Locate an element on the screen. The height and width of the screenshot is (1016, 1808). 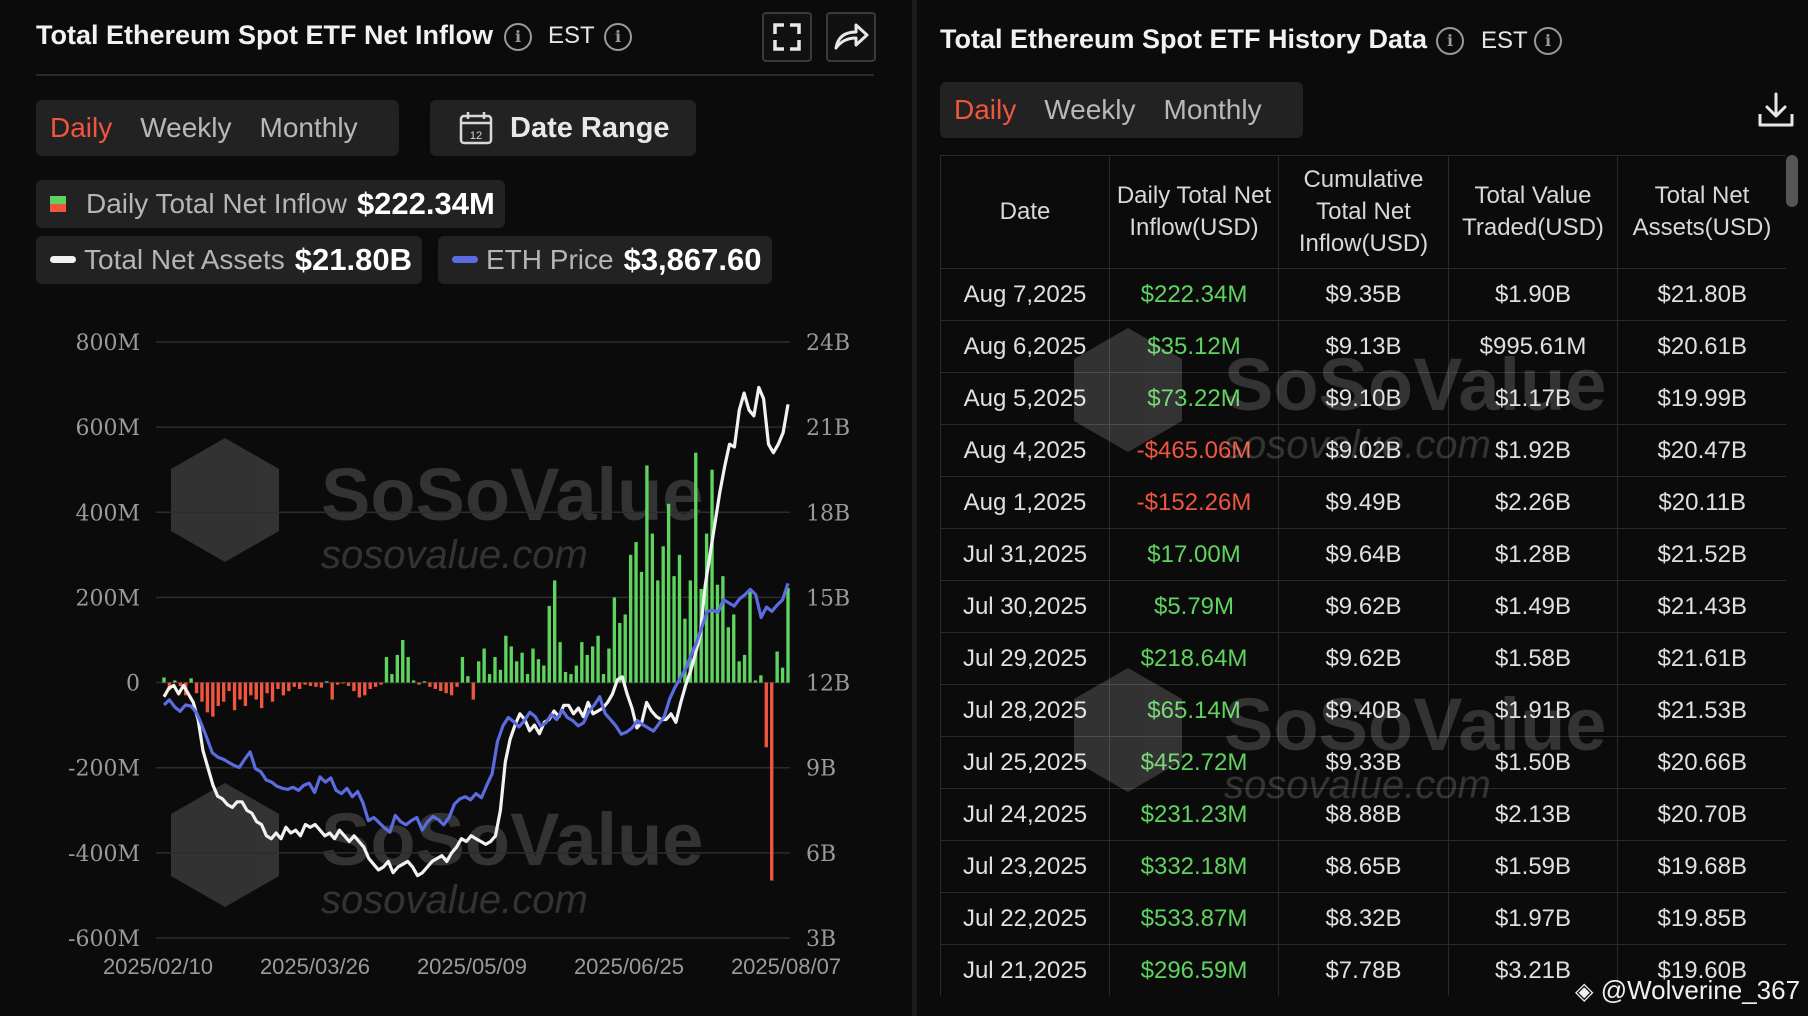
y-right-tick-label: 24B is located at coordinates (828, 343).